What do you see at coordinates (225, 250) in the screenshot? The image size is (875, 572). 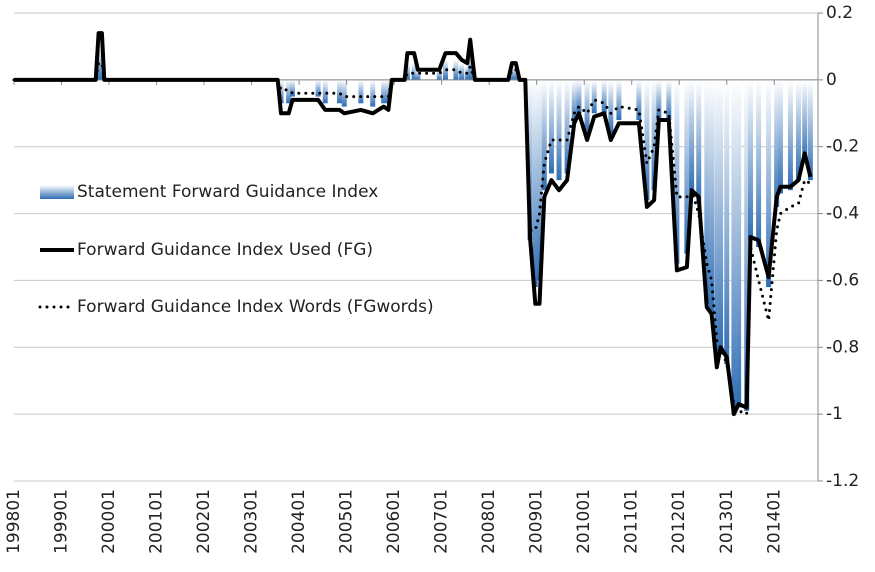 I see `legend-label: Forward Guidance Index Used (FG)` at bounding box center [225, 250].